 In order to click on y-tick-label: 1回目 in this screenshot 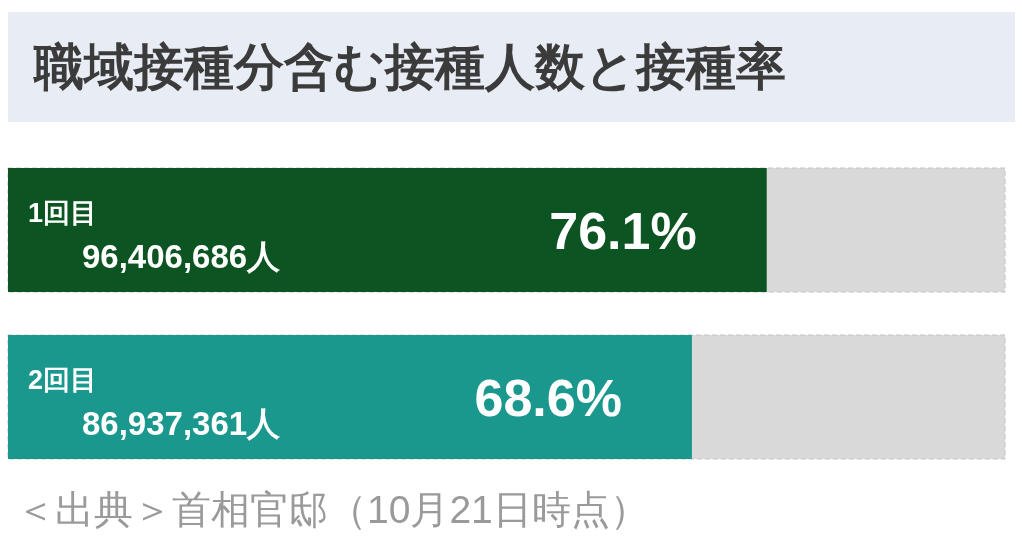, I will do `click(63, 213)`.